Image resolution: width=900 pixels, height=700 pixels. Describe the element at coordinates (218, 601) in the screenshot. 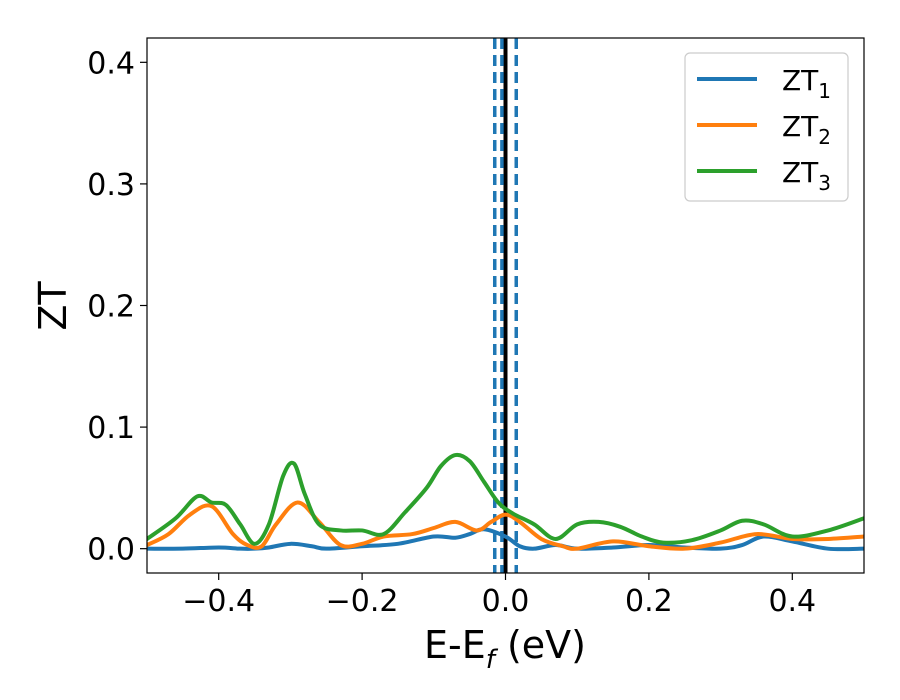

I see `x-tick-label: −0.4` at that location.